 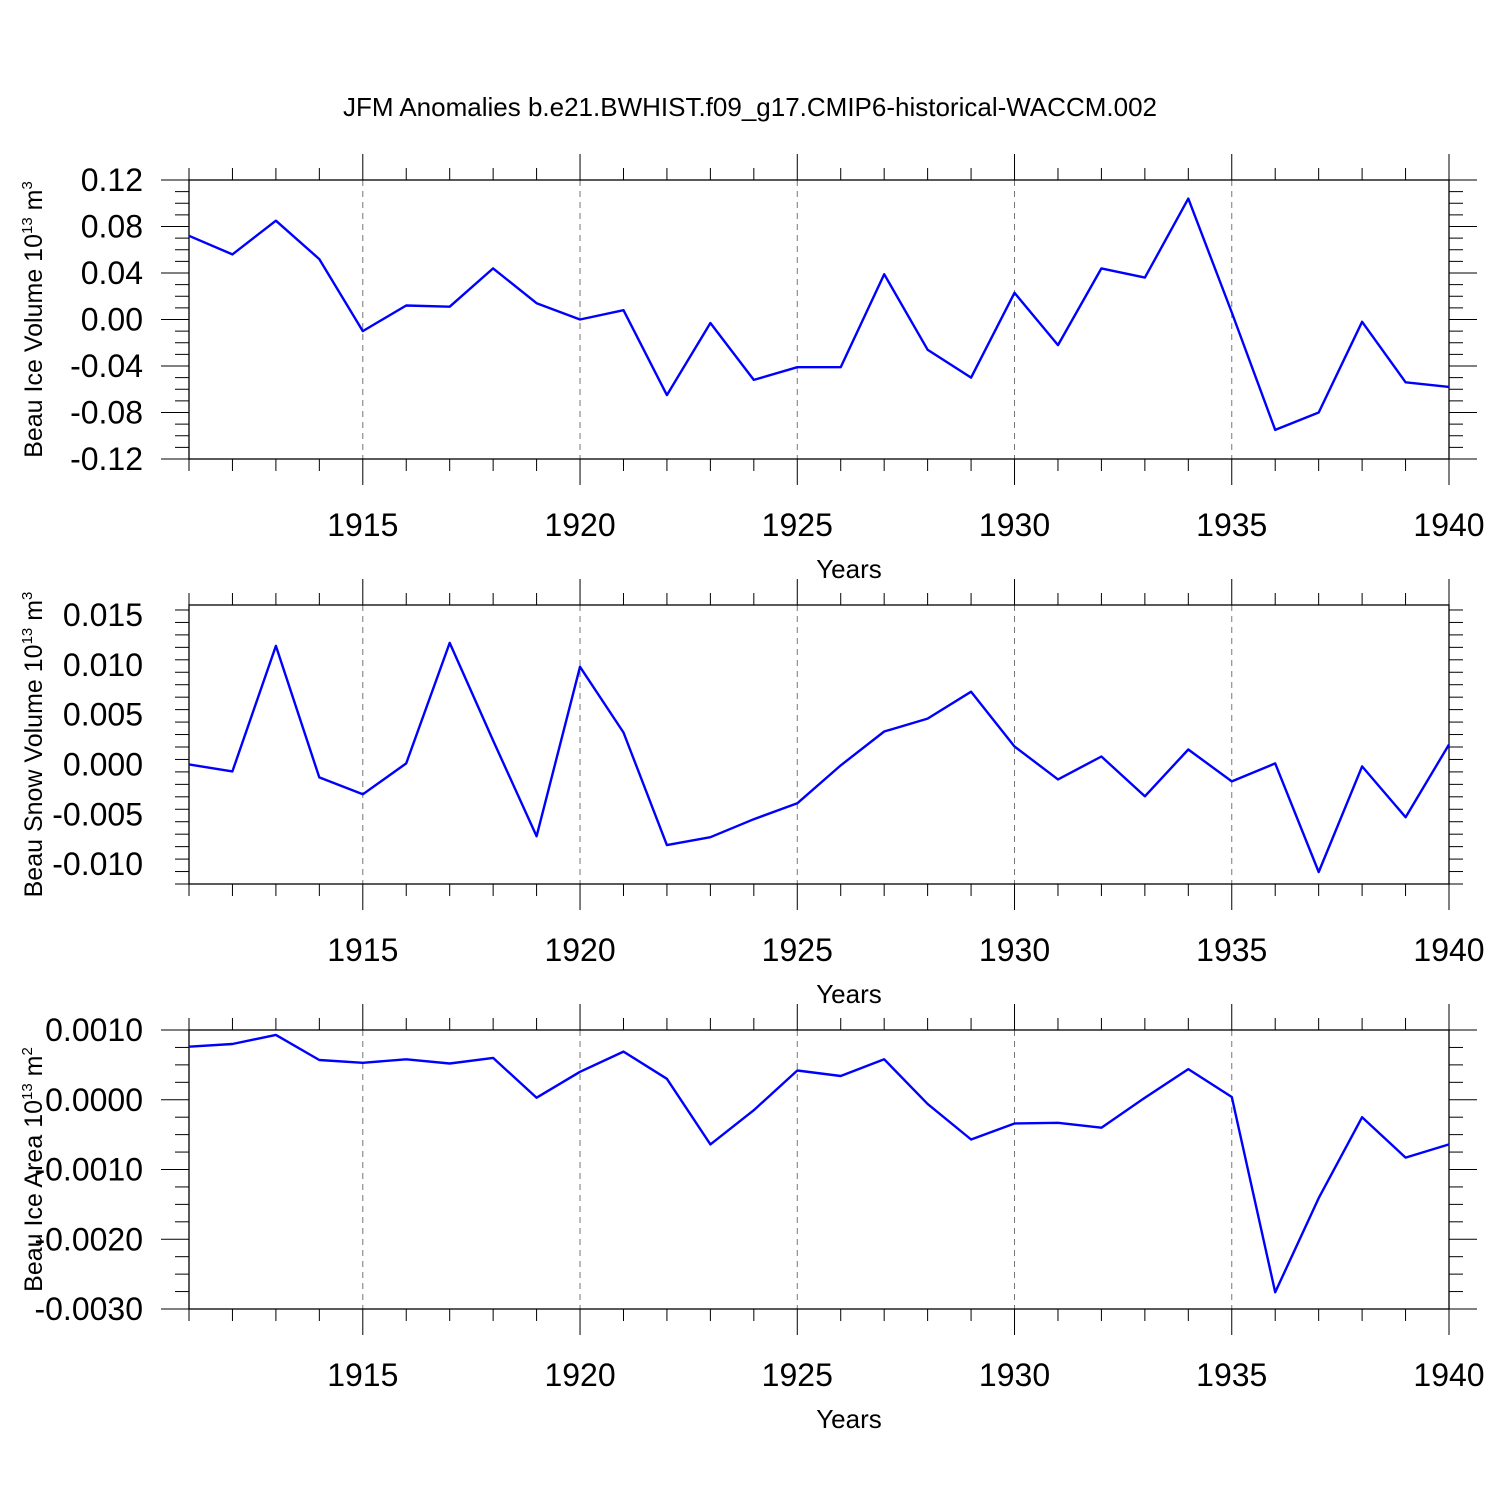 I want to click on y-tick-label: 0.0010, so click(x=94, y=1030).